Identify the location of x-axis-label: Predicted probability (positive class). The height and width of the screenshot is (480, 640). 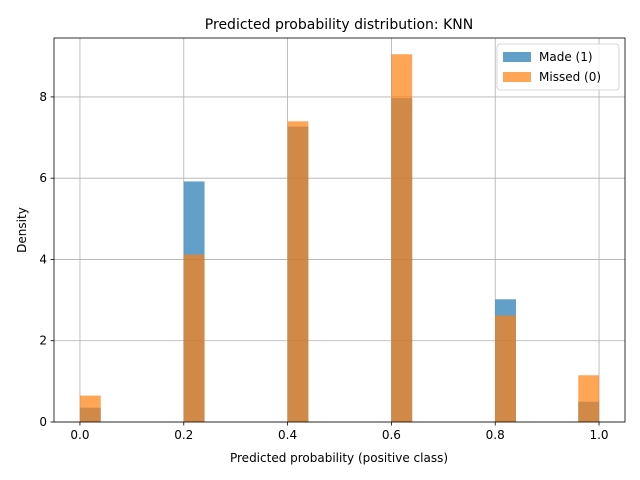
(339, 458).